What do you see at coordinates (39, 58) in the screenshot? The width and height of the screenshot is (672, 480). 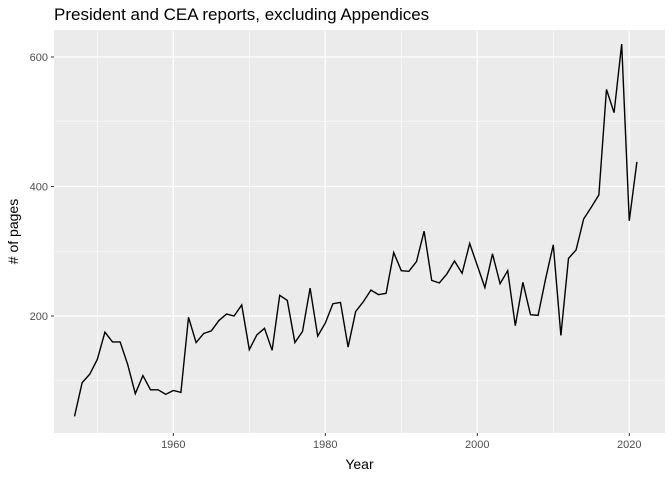 I see `y-tick-label: 600` at bounding box center [39, 58].